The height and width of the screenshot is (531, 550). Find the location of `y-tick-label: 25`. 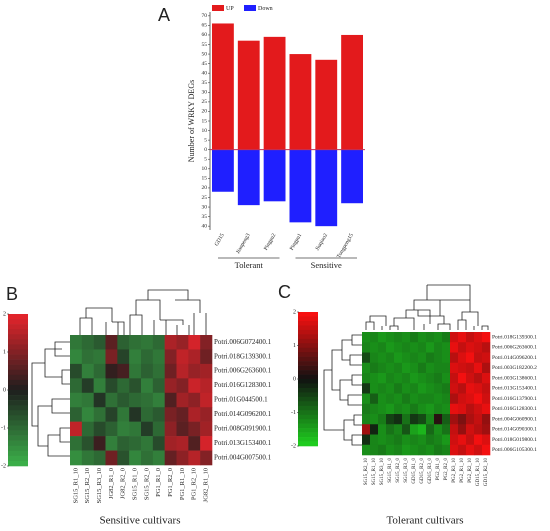

y-tick-label: 25 is located at coordinates (205, 102).